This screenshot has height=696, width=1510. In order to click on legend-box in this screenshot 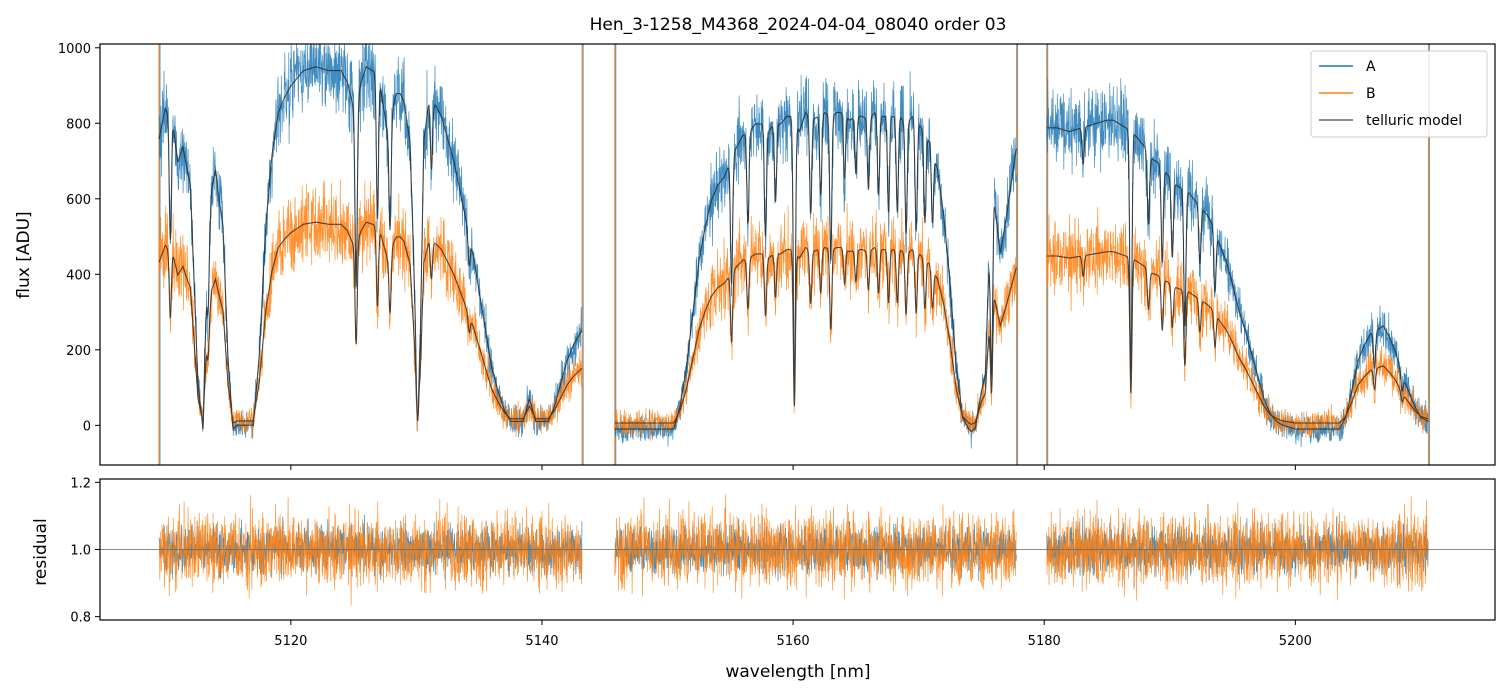, I will do `click(1399, 94)`.